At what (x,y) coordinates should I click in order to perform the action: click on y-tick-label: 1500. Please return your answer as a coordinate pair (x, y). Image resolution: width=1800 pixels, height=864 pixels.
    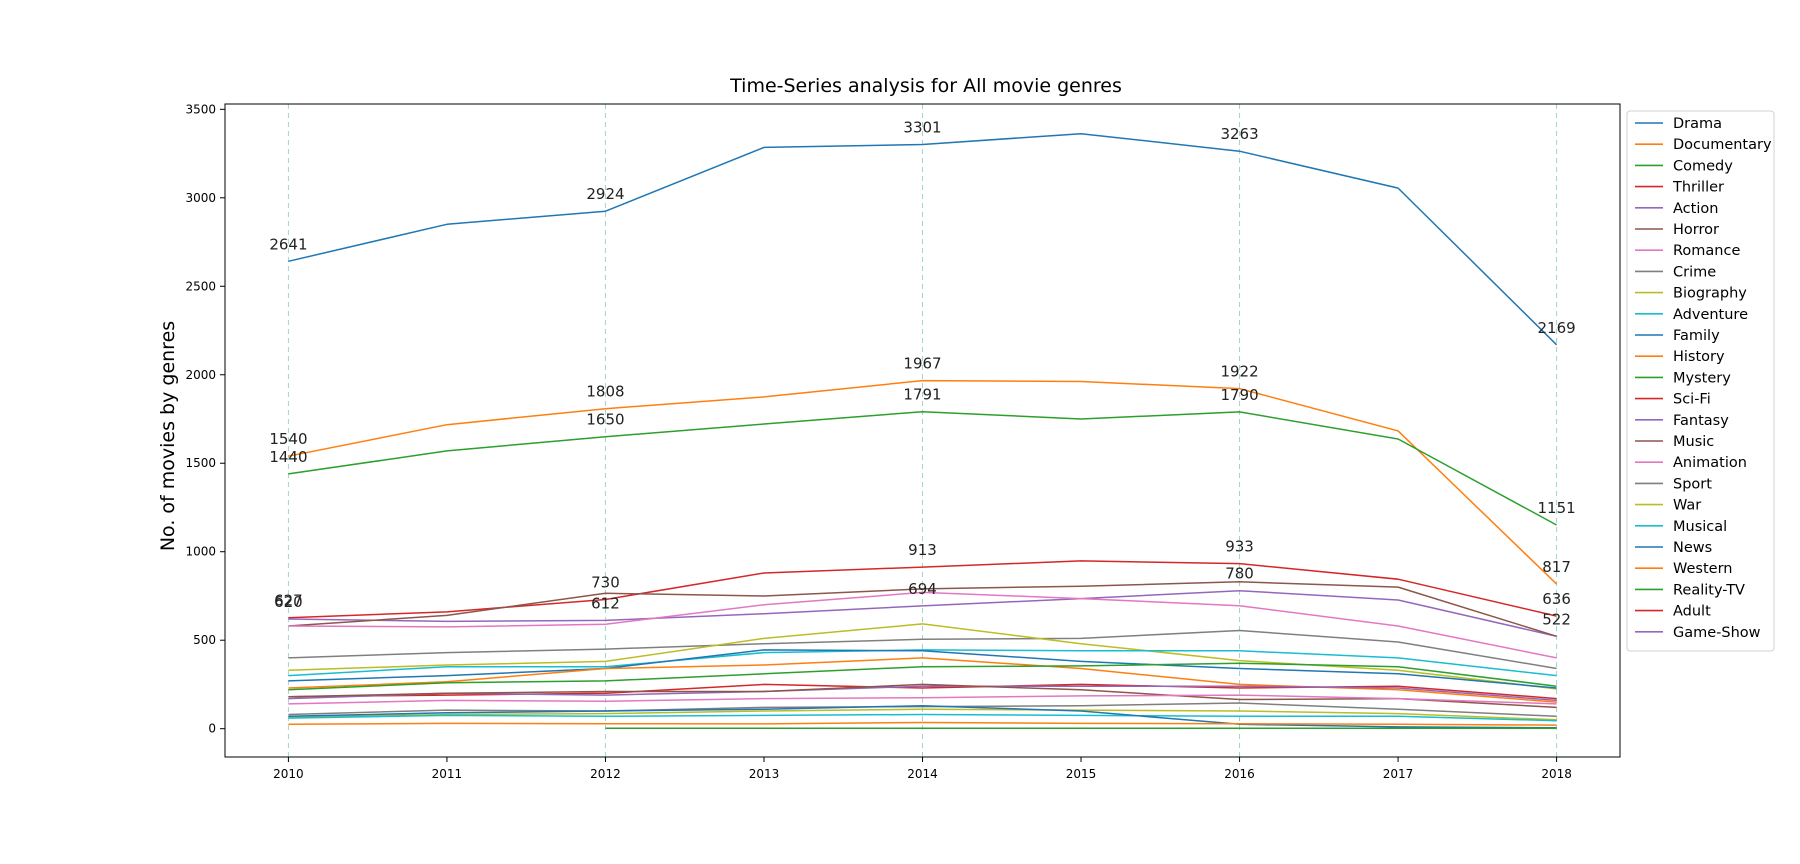
    Looking at the image, I should click on (200, 463).